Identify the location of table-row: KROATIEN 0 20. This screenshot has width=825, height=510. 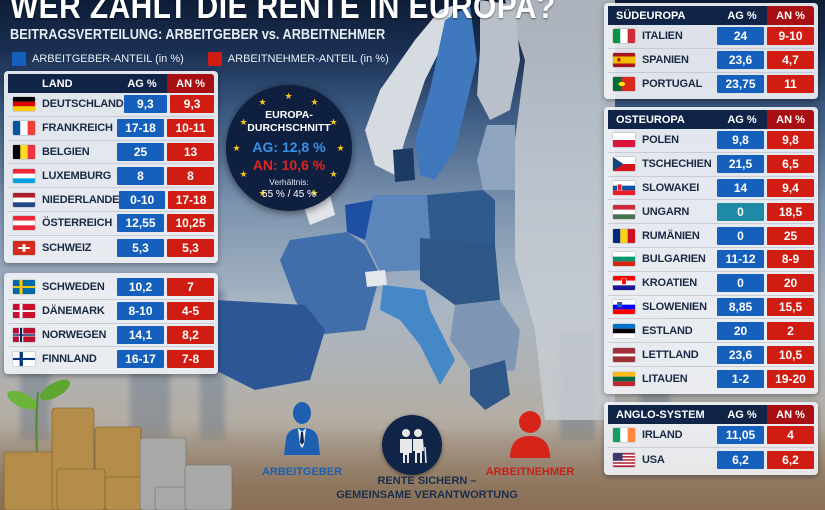
(711, 284).